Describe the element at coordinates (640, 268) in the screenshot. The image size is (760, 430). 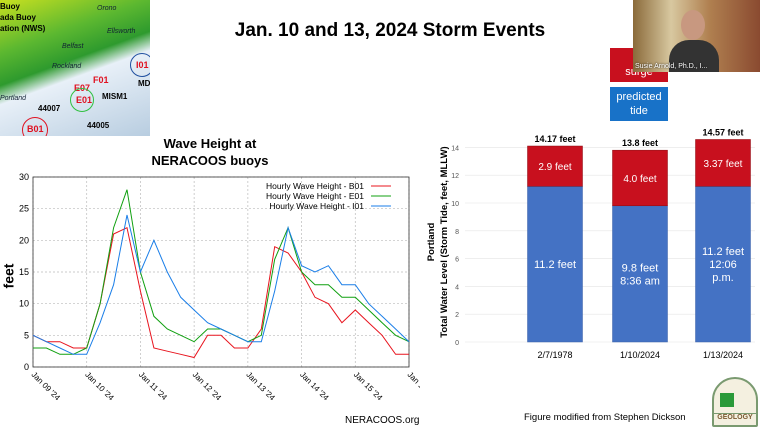
I see `bar-value-label: 9.8 feet` at that location.